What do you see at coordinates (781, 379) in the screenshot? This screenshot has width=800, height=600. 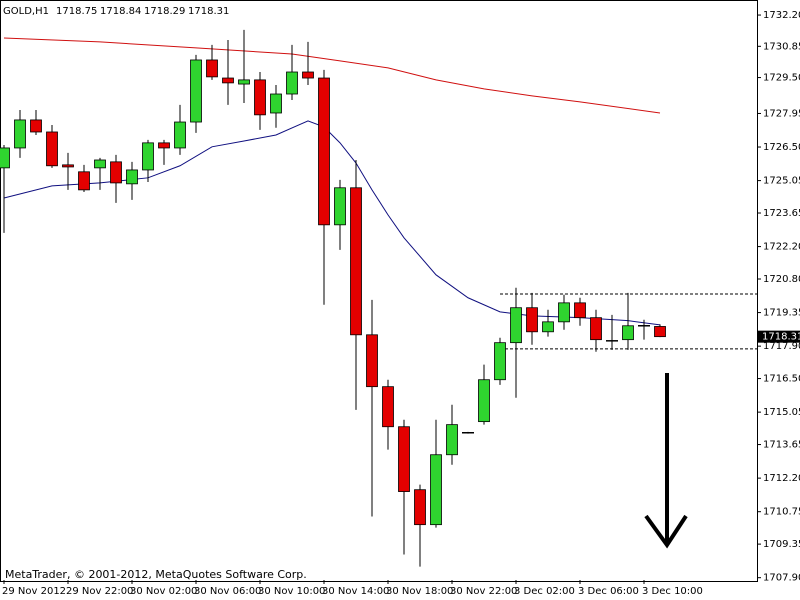 I see `y-tick-label: 1716.50` at bounding box center [781, 379].